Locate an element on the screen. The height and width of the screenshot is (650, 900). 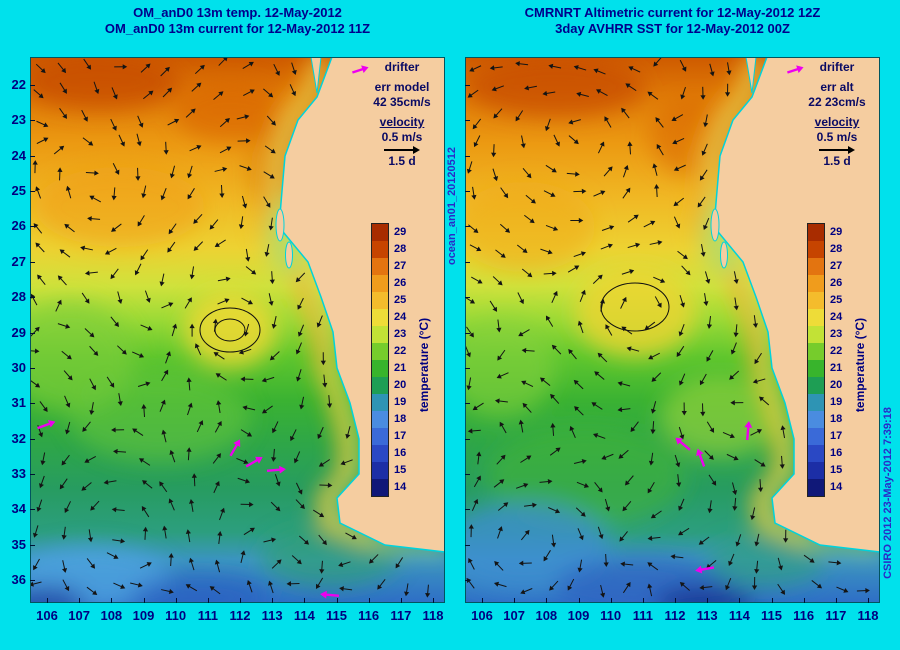
error-model-value: 42 35cm/s is located at coordinates (402, 102).